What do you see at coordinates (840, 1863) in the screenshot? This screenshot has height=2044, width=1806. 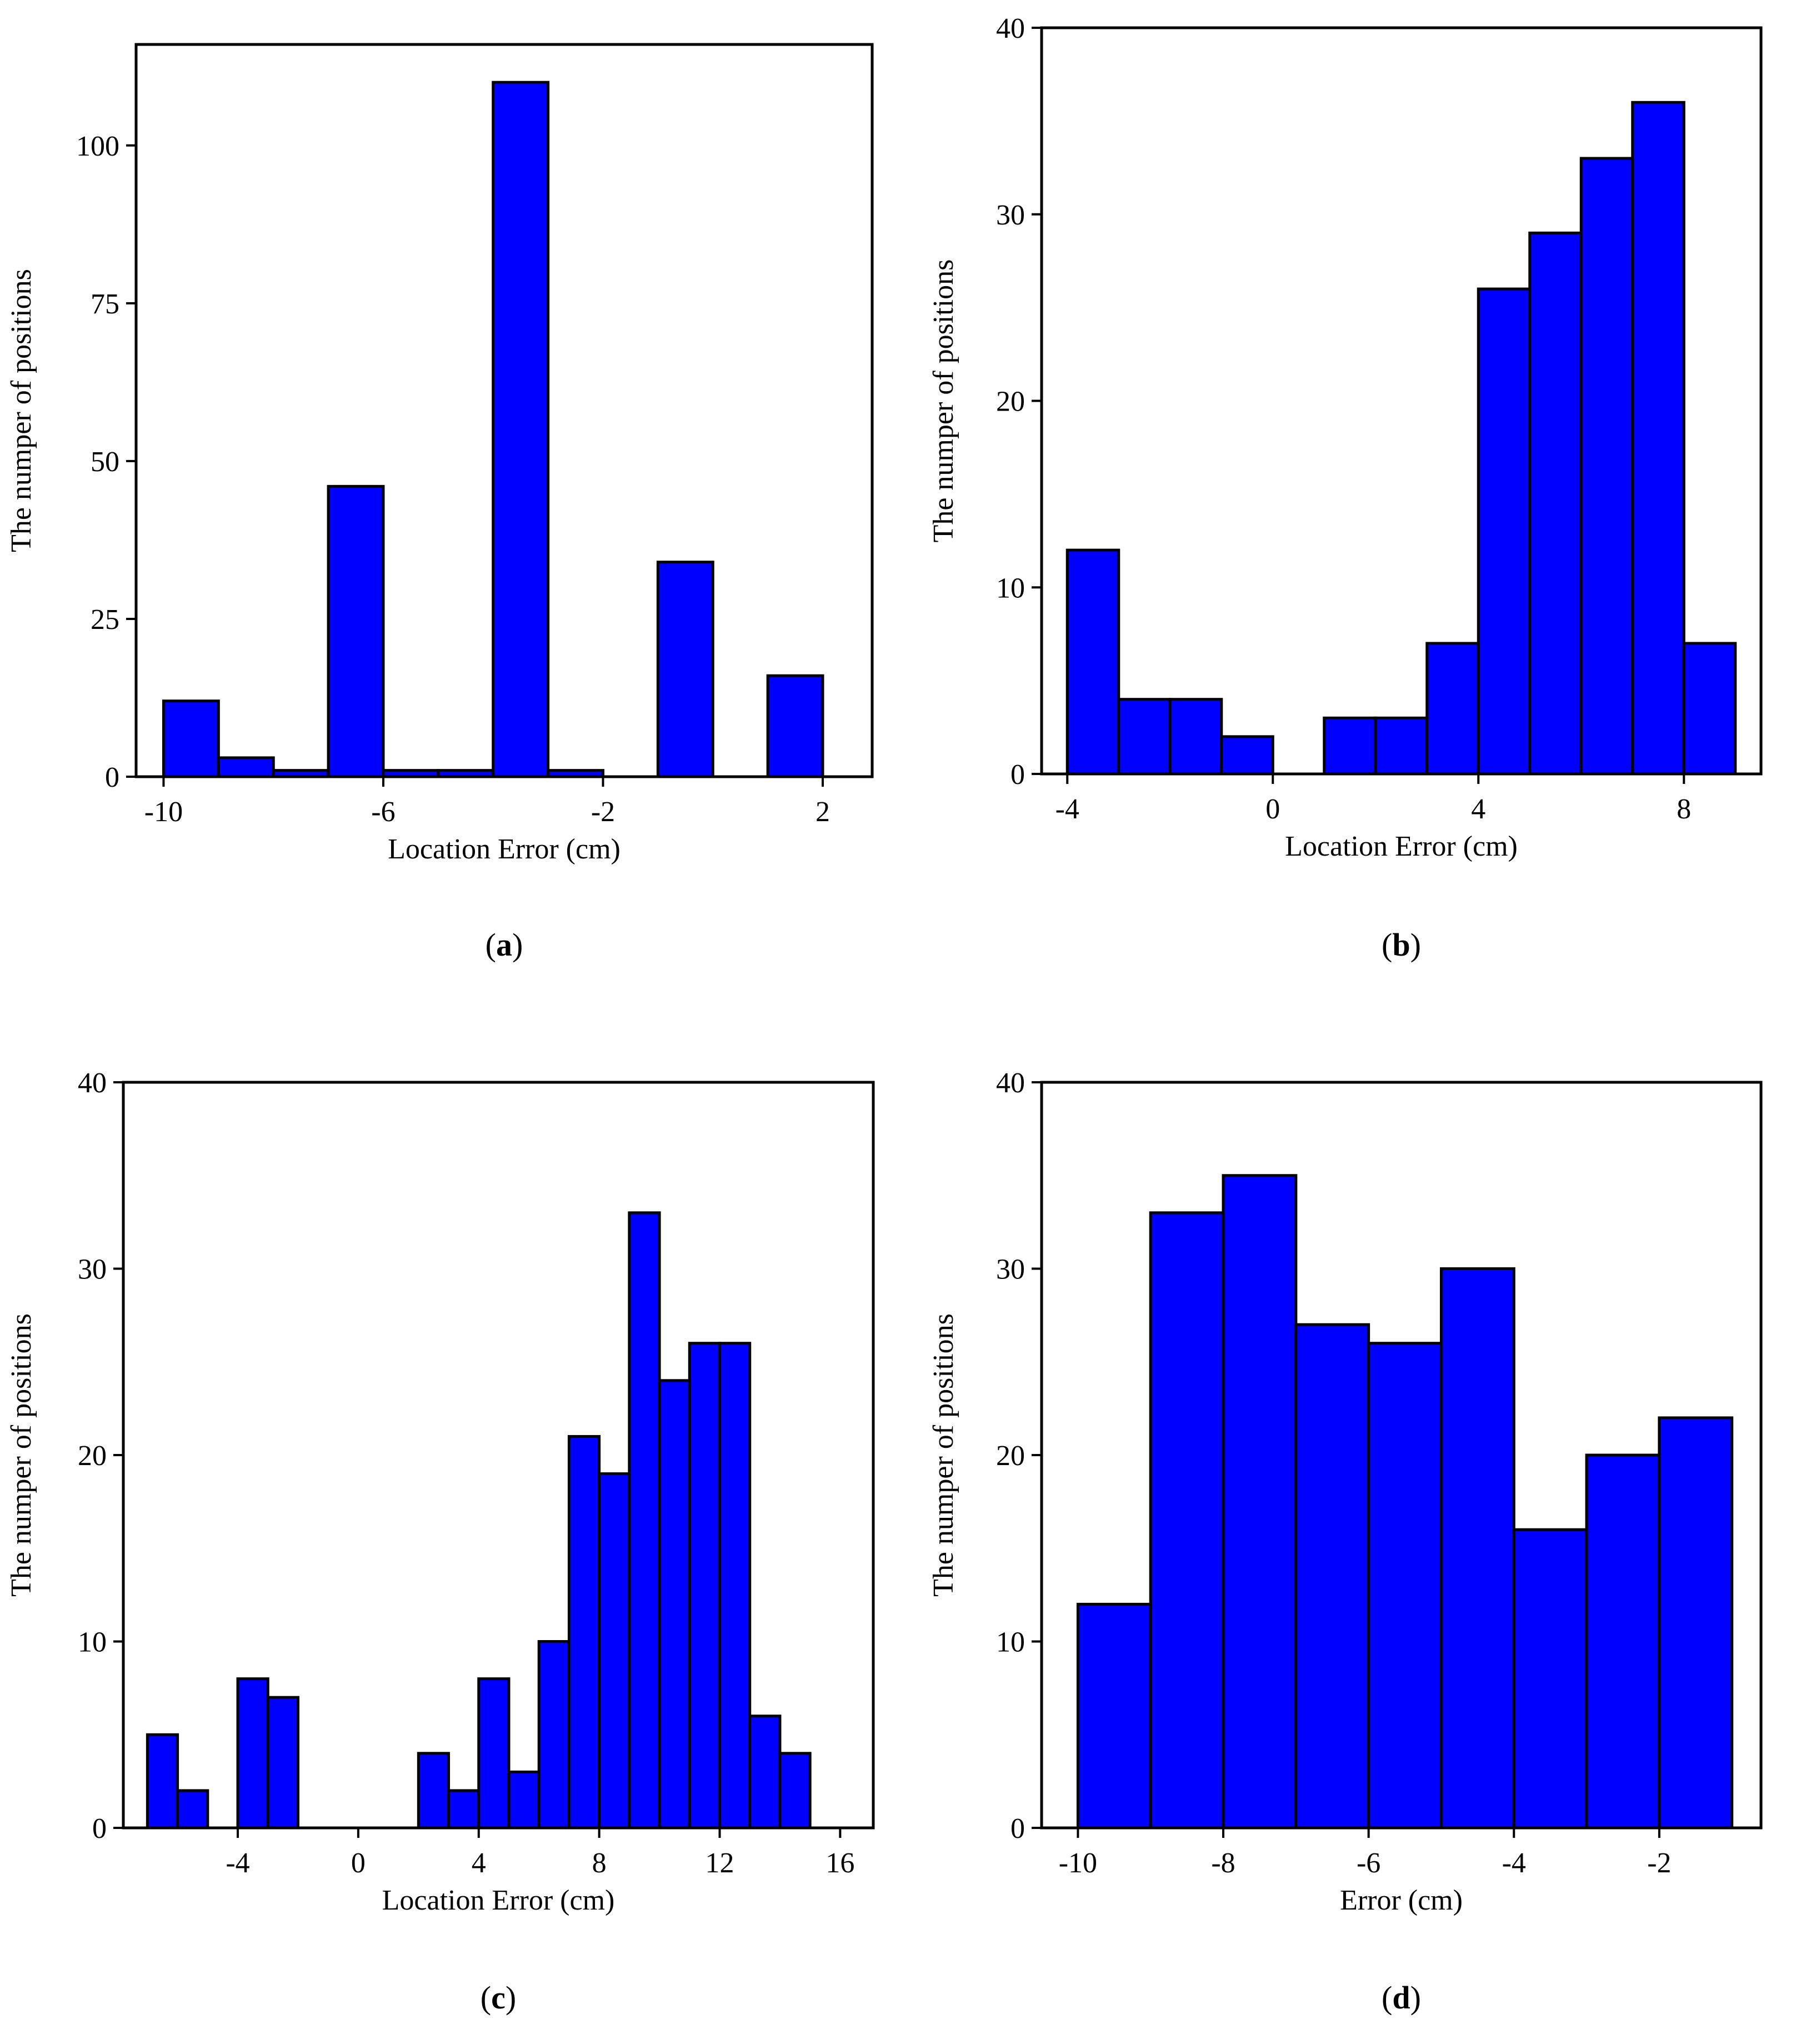 I see `x-tick-label-c-5: 16` at bounding box center [840, 1863].